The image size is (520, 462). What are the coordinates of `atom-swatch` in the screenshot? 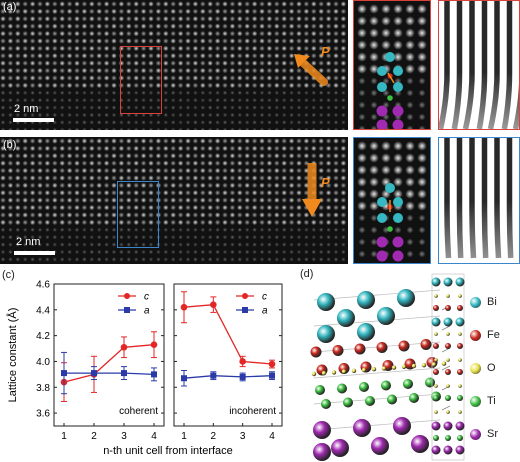 It's located at (475, 434).